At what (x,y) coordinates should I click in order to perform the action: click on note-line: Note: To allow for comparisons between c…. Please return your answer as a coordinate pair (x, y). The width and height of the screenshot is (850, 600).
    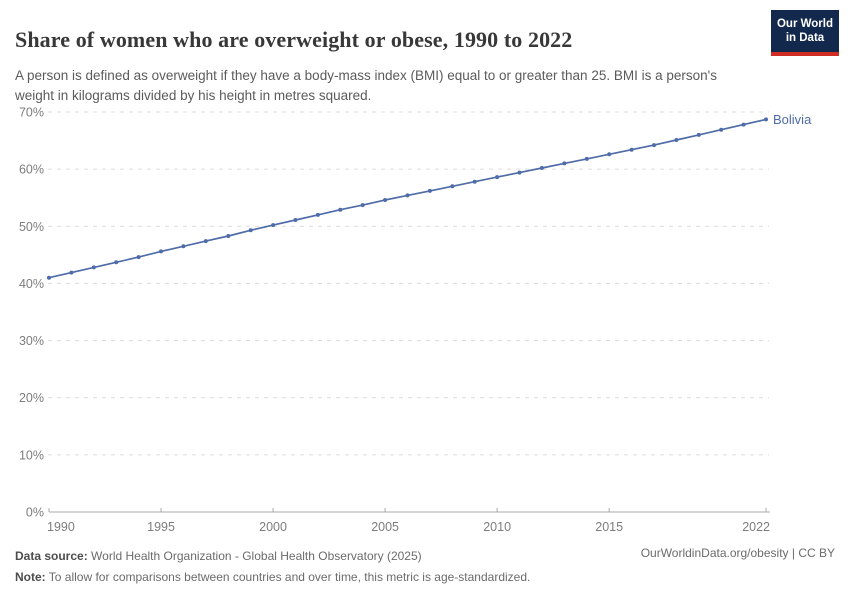
    Looking at the image, I should click on (425, 577).